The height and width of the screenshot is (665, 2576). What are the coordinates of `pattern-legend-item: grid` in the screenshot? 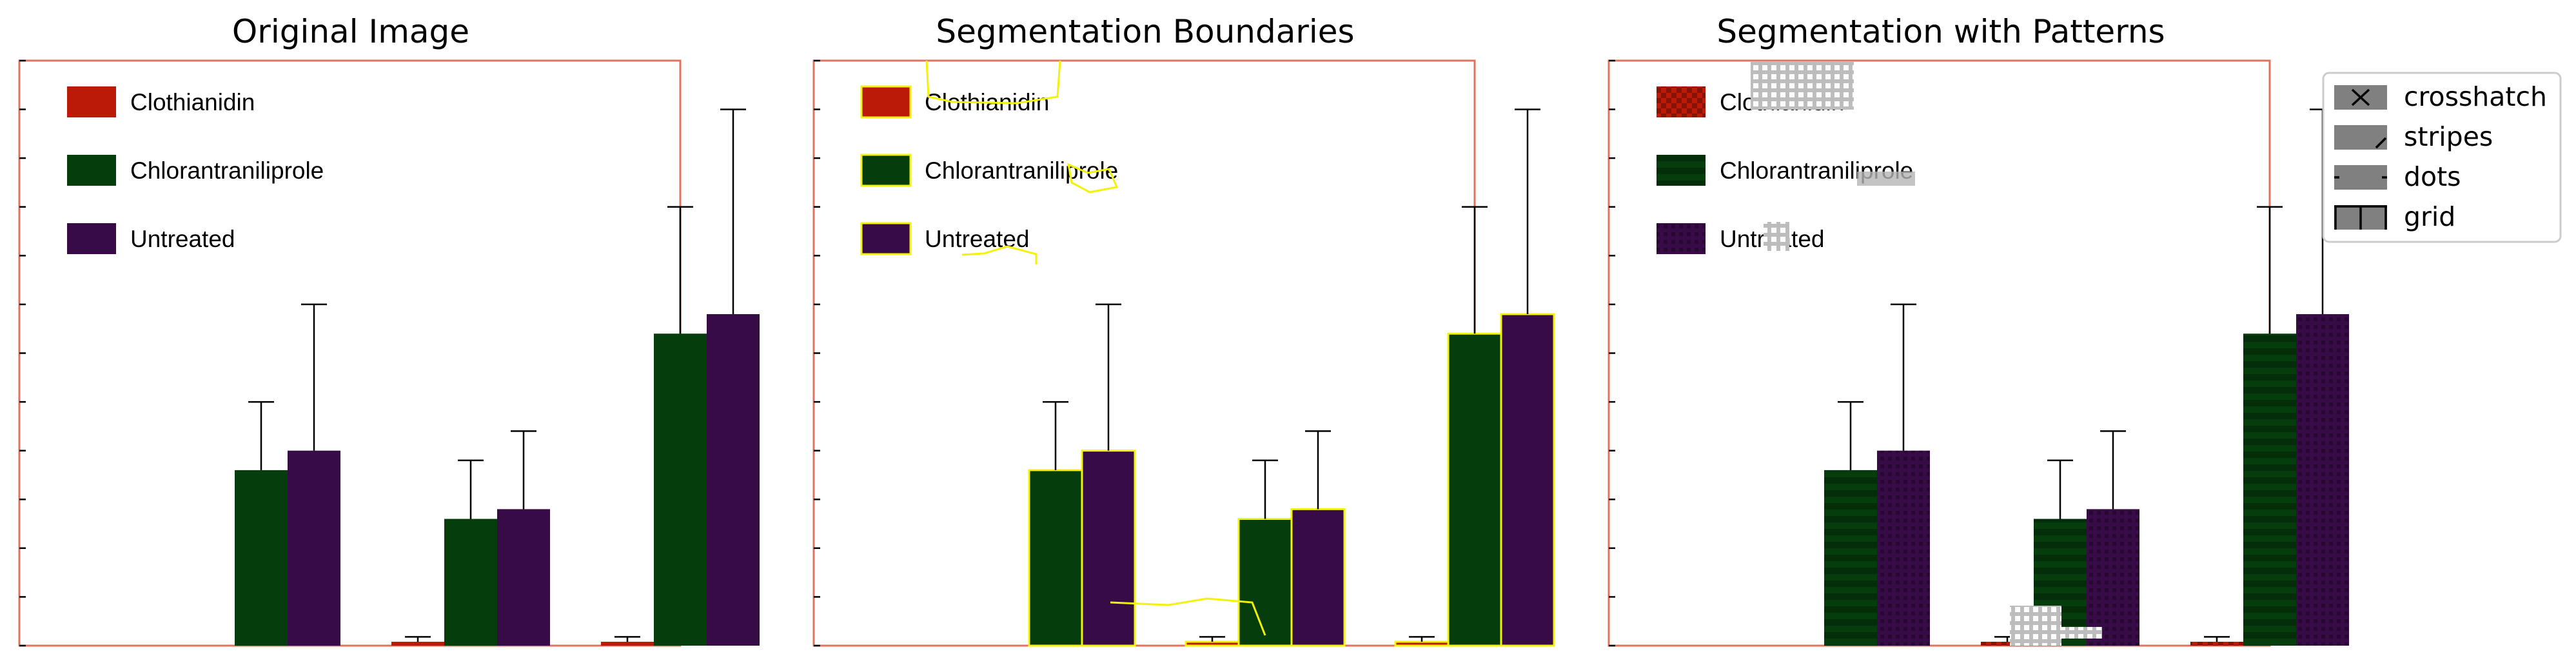 It's located at (2394, 216).